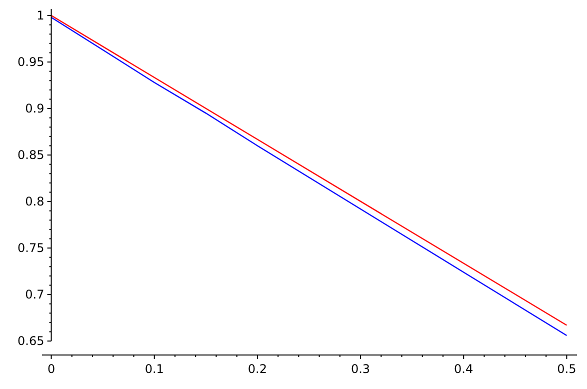 The image size is (587, 389). What do you see at coordinates (31, 155) in the screenshot?
I see `y-tick-label: 0.85` at bounding box center [31, 155].